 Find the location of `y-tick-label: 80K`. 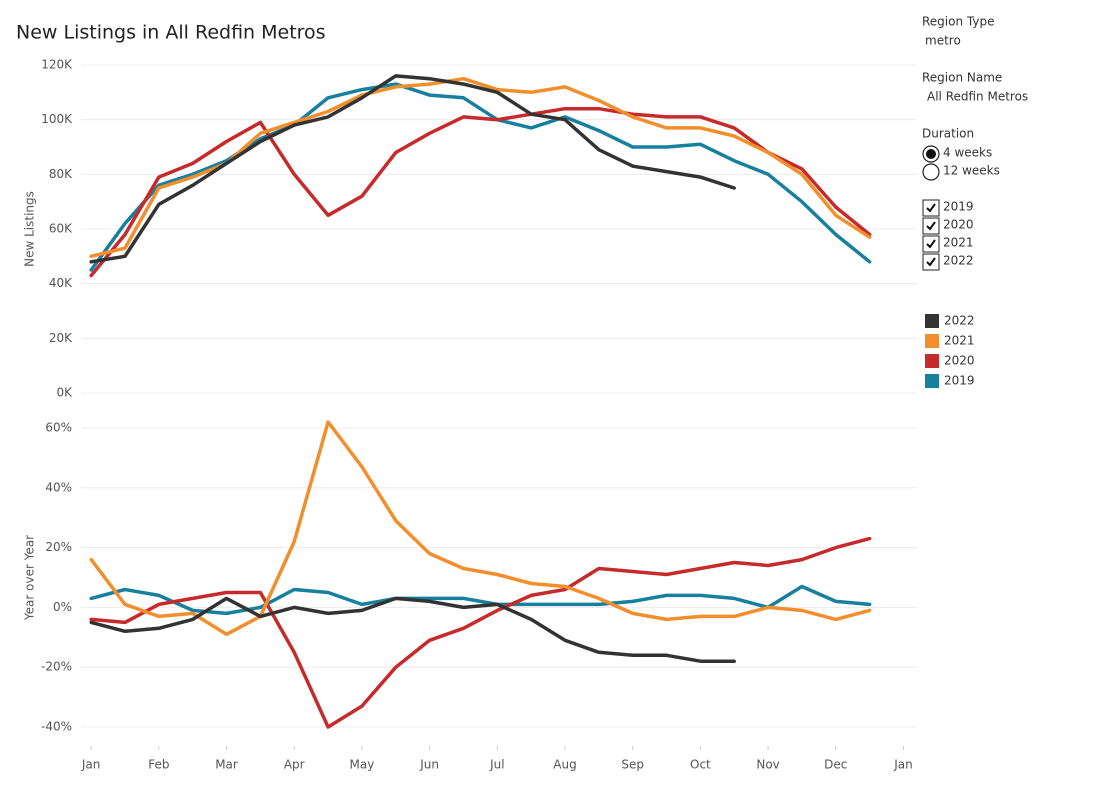

y-tick-label: 80K is located at coordinates (61, 174).